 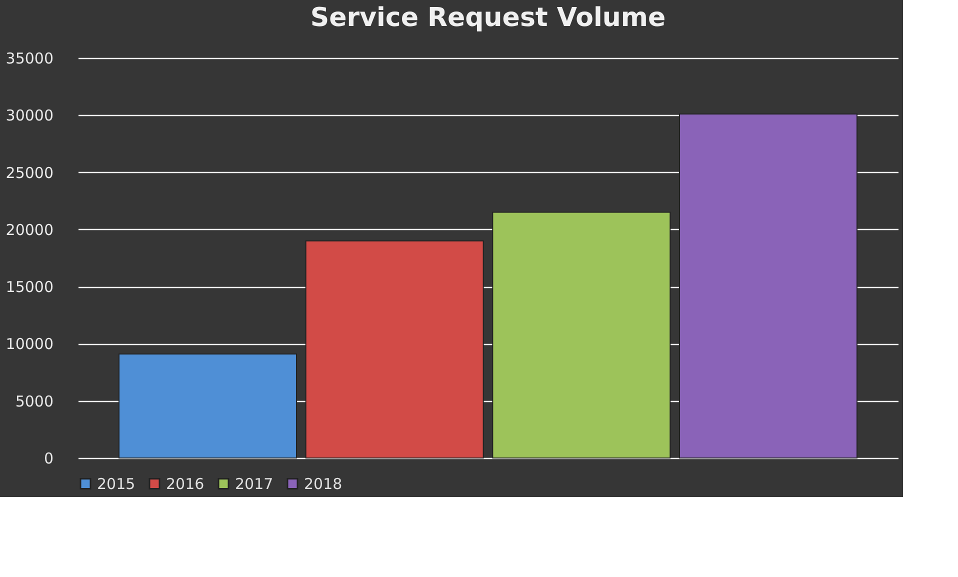 What do you see at coordinates (30, 115) in the screenshot?
I see `y-tick-label: 30000` at bounding box center [30, 115].